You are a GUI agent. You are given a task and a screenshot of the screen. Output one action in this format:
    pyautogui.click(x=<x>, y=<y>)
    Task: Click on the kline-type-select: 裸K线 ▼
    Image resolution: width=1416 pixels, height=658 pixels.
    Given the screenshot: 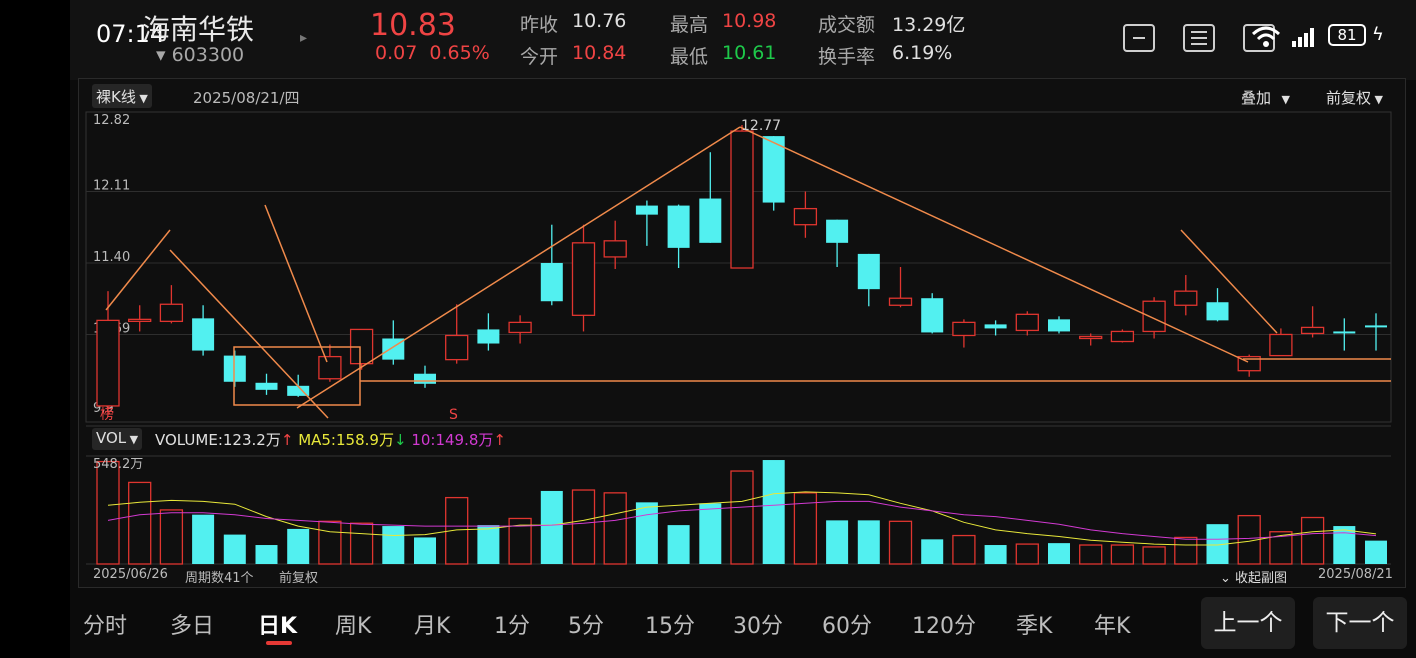 What is the action you would take?
    pyautogui.click(x=122, y=96)
    